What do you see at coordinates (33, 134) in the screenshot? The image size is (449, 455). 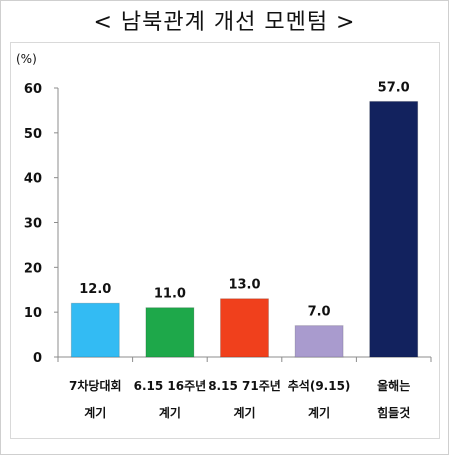 I see `y-tick-label: 50` at bounding box center [33, 134].